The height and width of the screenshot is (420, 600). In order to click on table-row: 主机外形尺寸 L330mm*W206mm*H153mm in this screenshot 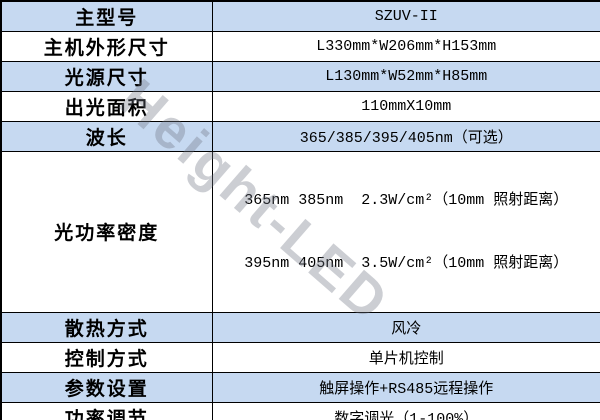, I will do `click(300, 46)`.